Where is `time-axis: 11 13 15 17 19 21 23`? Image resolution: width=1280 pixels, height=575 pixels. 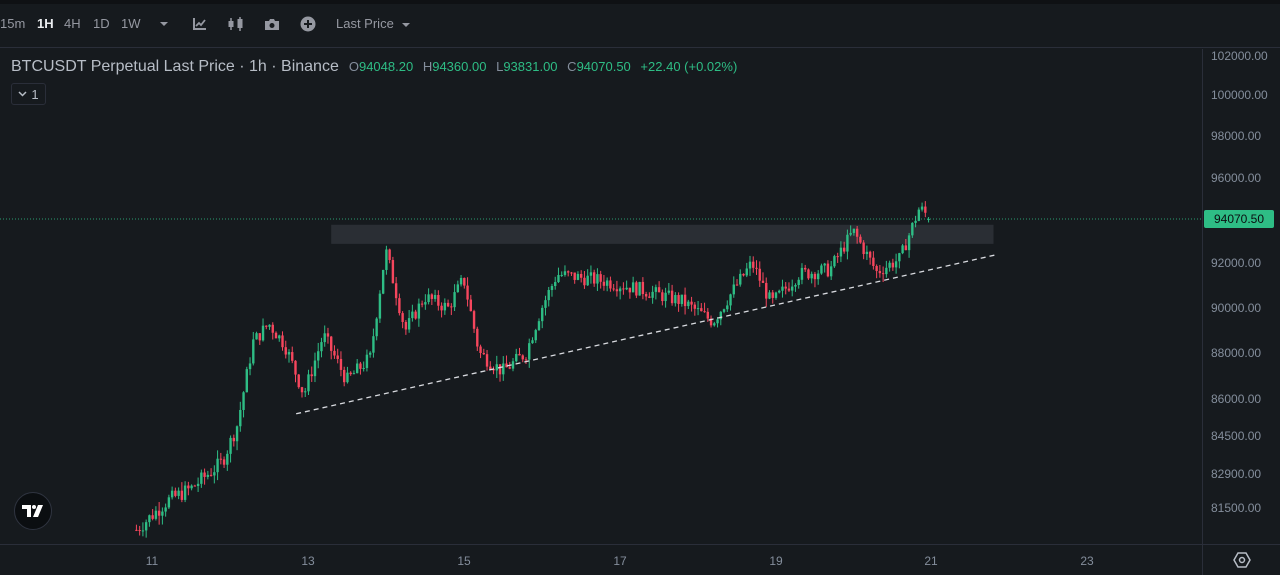 time-axis: 11 13 15 17 19 21 23 is located at coordinates (601, 559).